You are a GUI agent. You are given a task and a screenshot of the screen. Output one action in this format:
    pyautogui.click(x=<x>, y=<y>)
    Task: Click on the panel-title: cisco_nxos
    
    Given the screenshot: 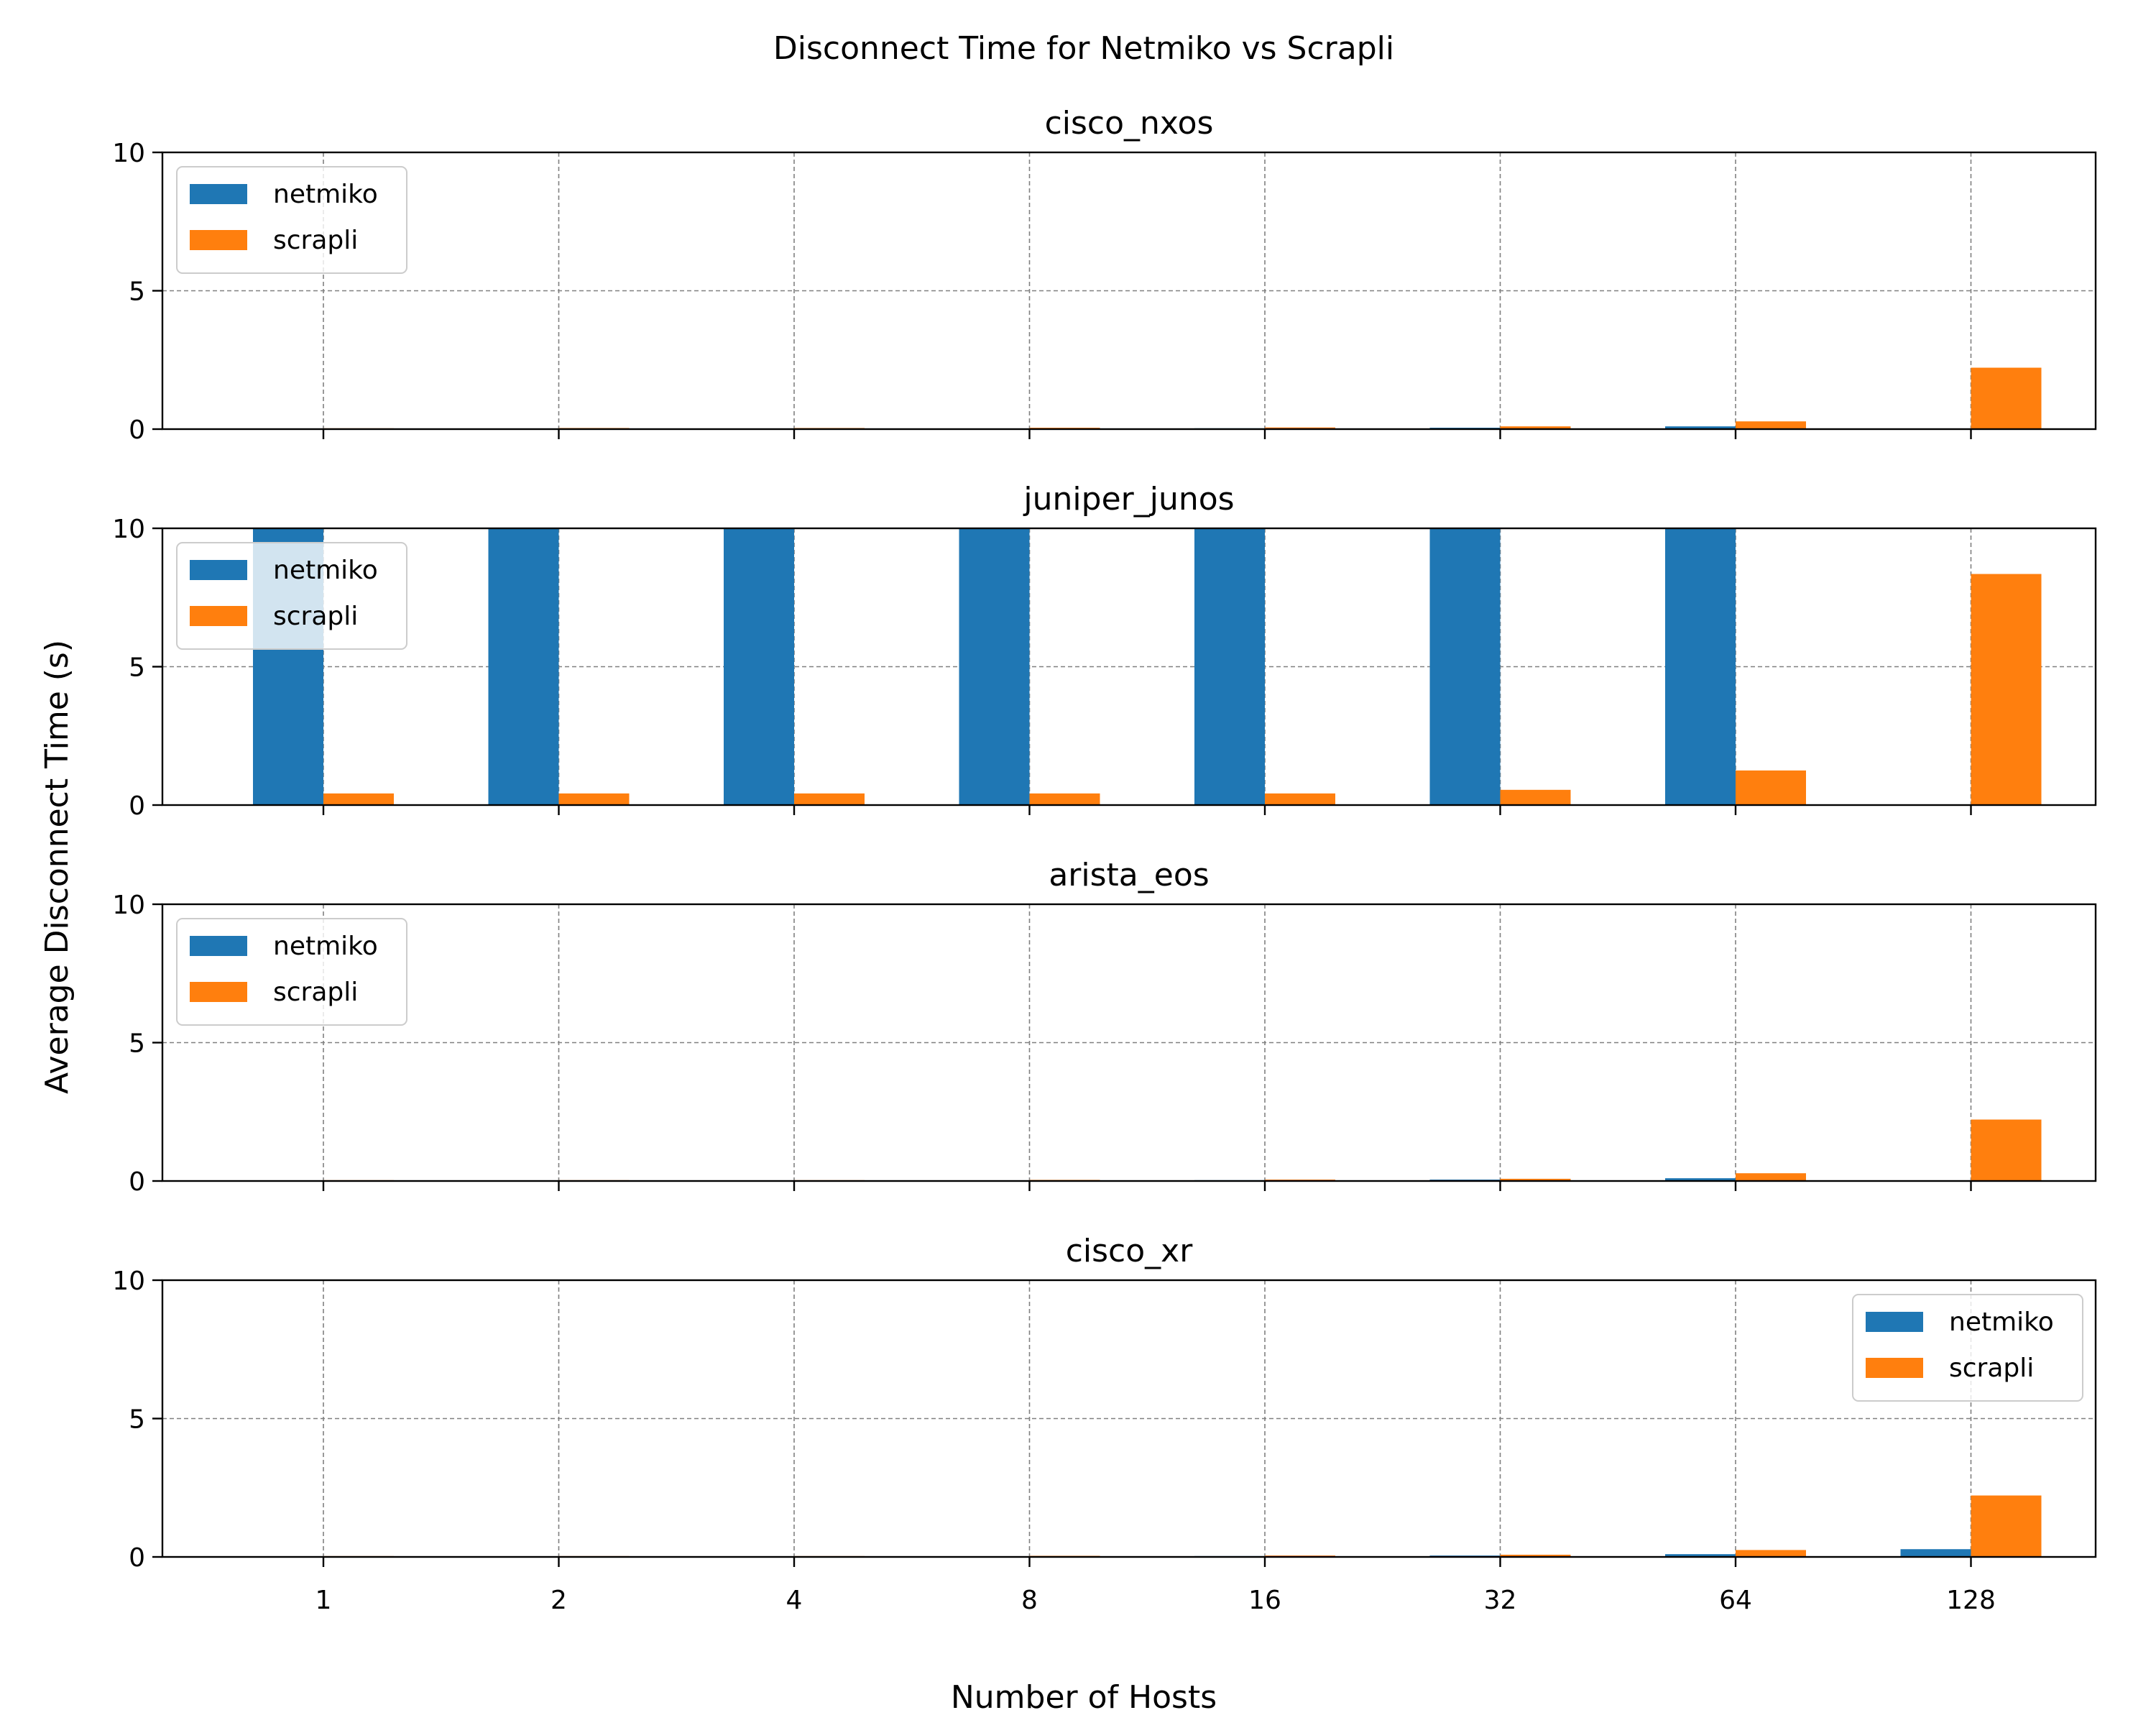 What is the action you would take?
    pyautogui.click(x=1129, y=124)
    